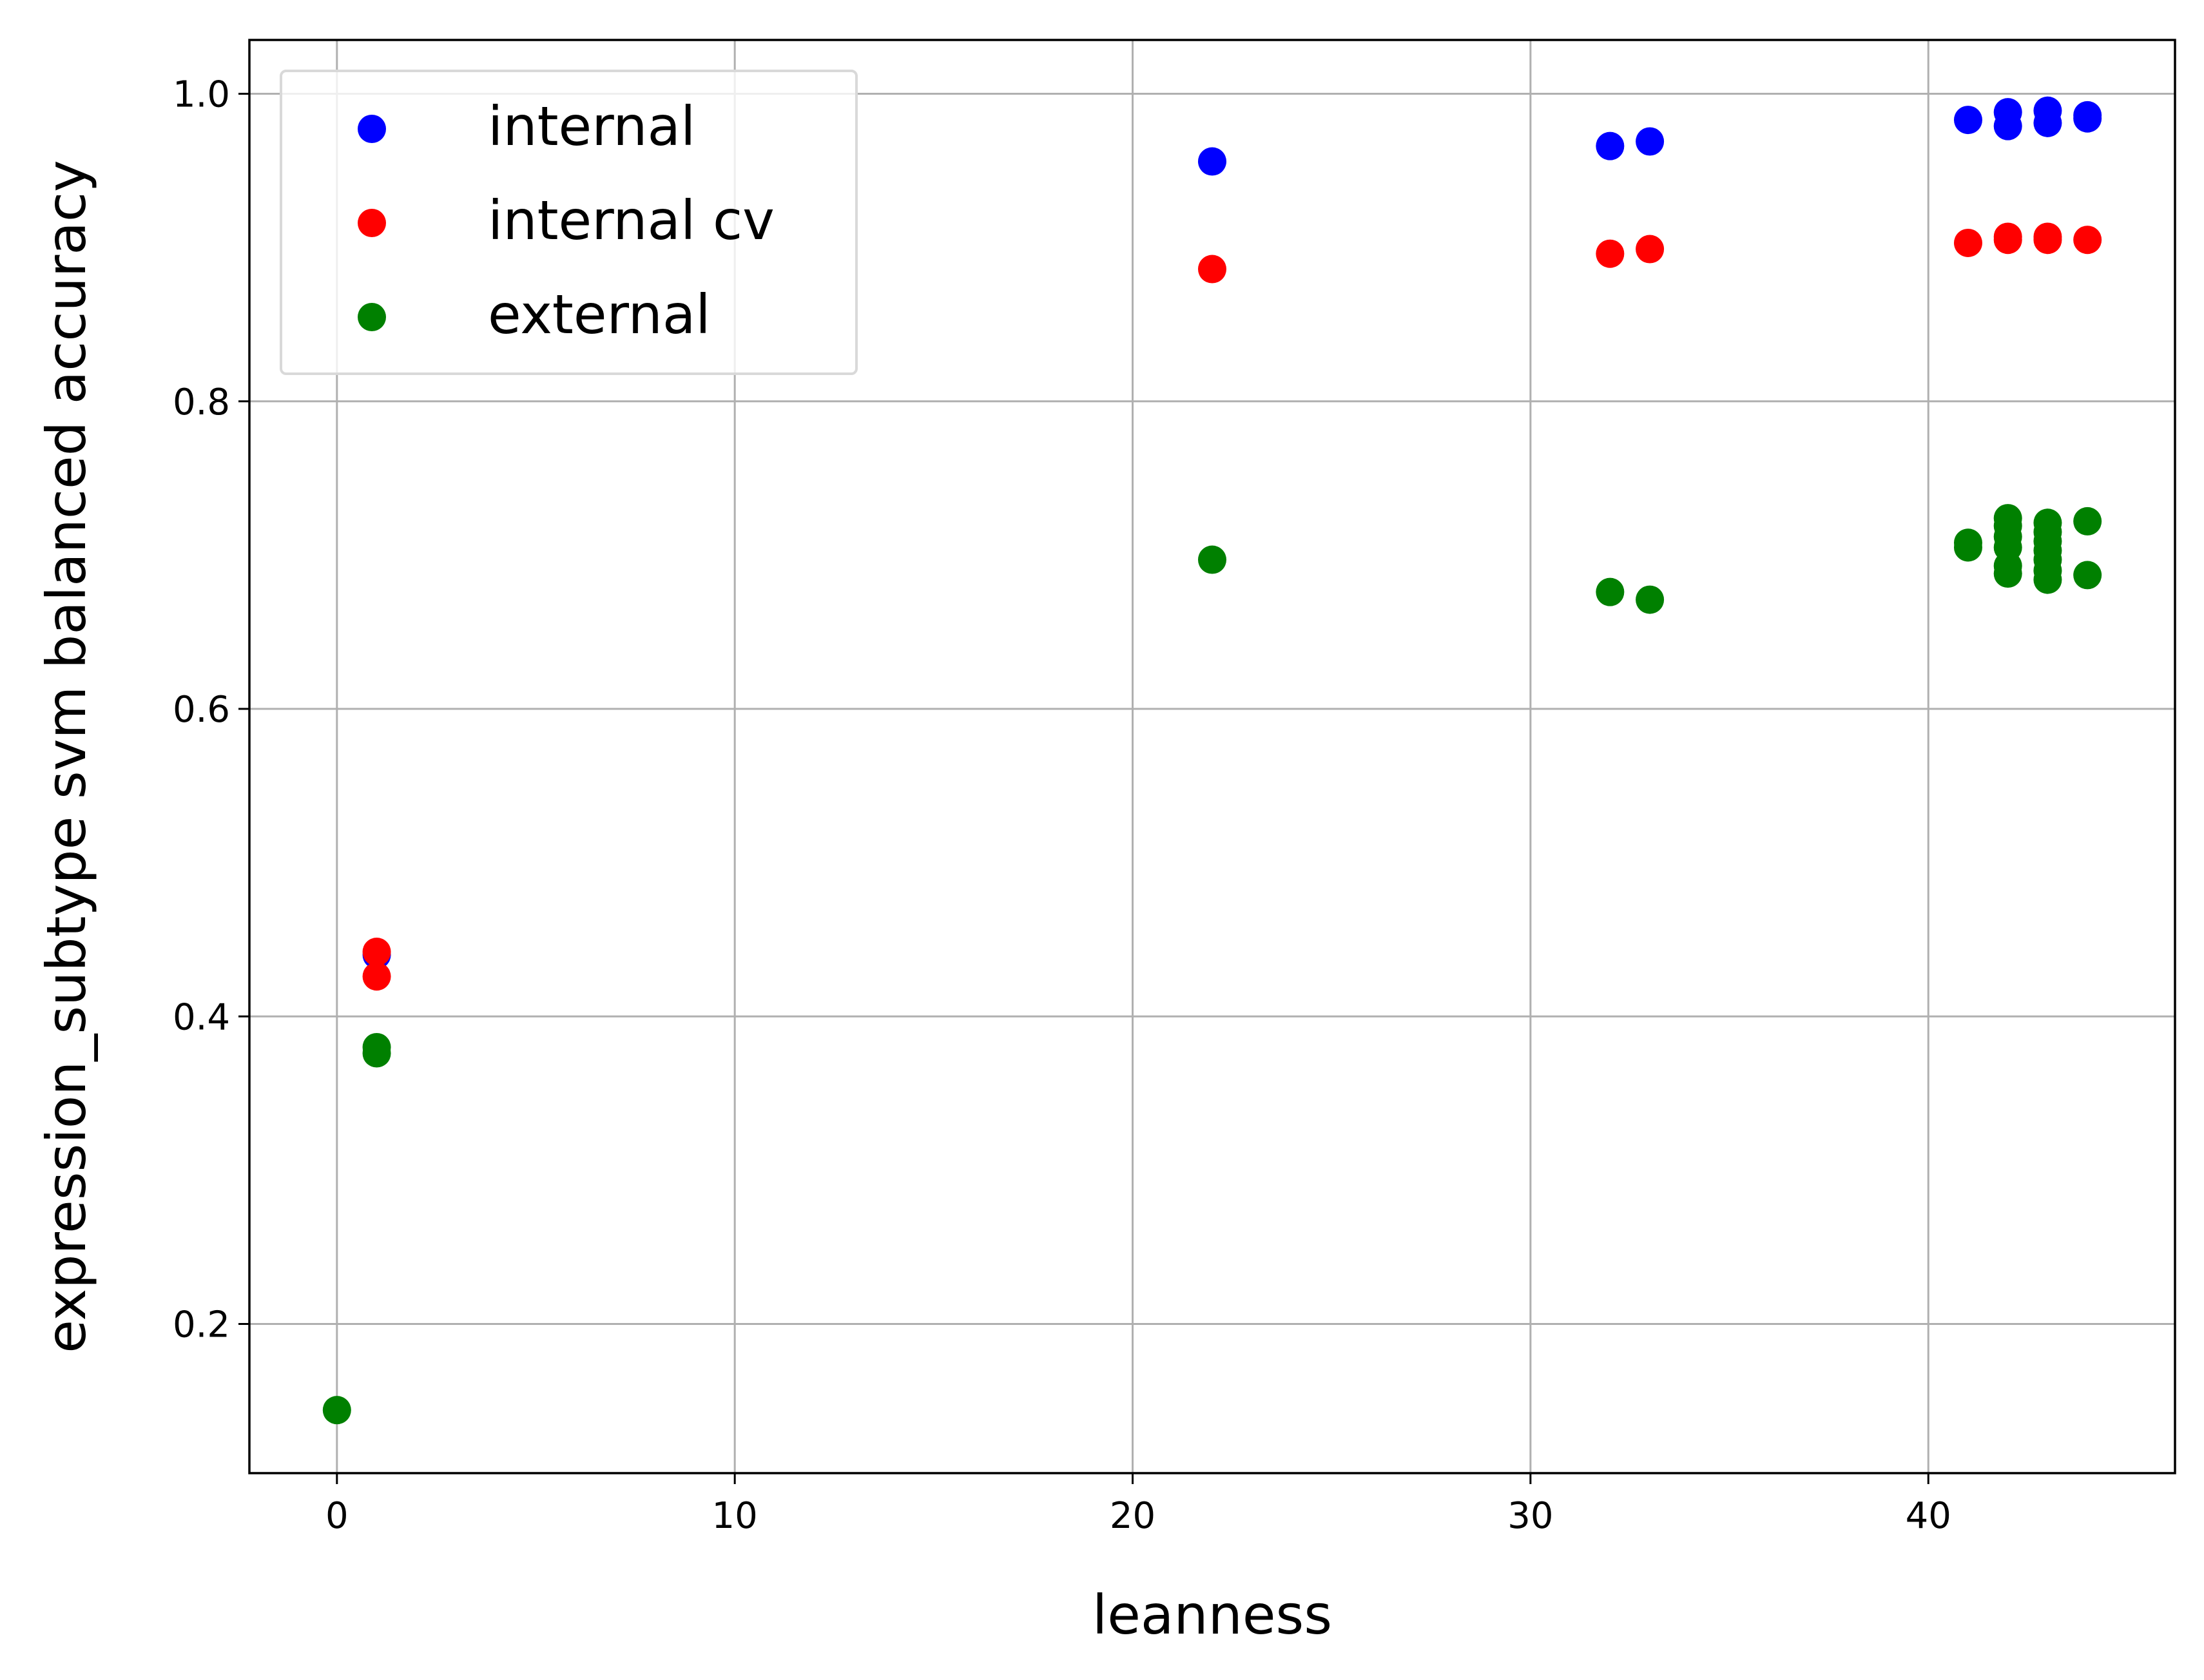  Describe the element at coordinates (735, 1516) in the screenshot. I see `x-tick-label: 10` at that location.